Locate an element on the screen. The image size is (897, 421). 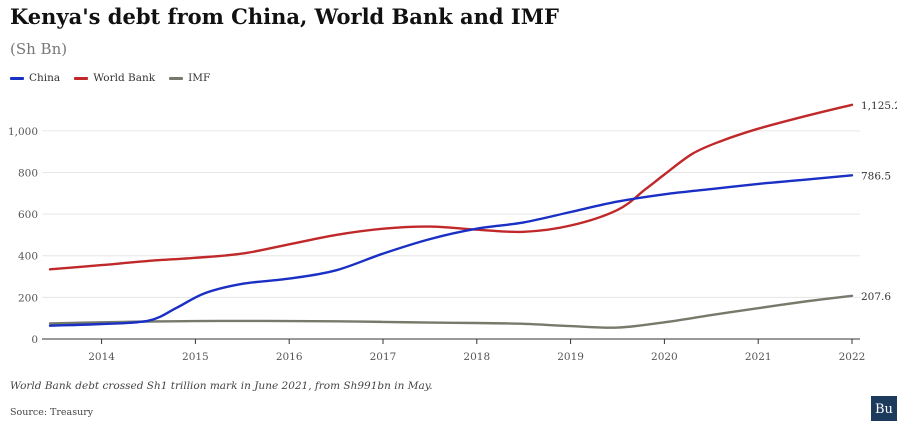
y-tick-label-400: 400 is located at coordinates (28, 257).